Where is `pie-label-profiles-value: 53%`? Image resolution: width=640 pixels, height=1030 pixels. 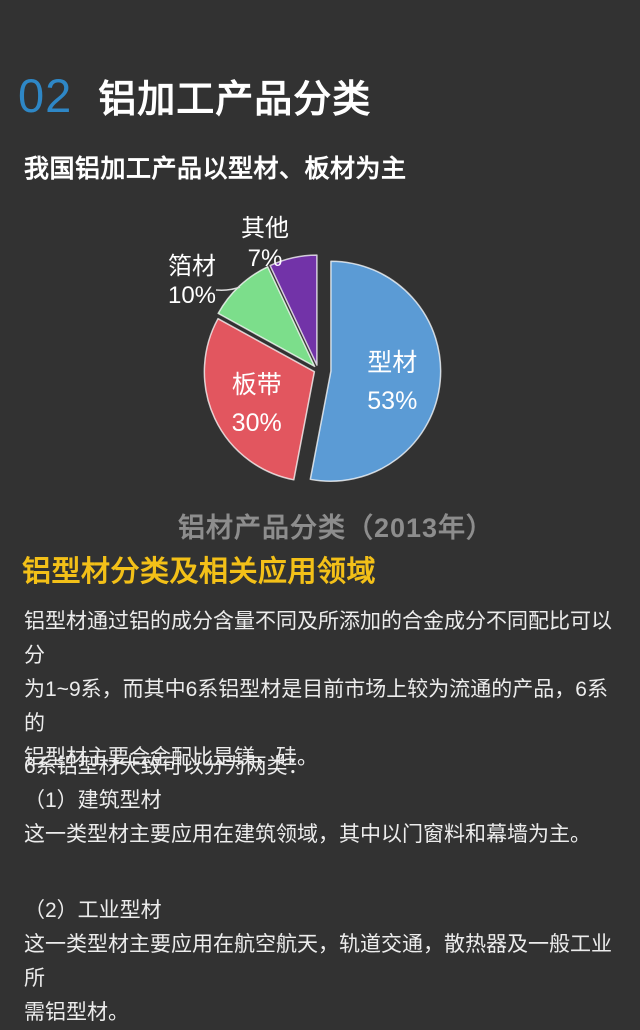
pie-label-profiles-value: 53% is located at coordinates (392, 401).